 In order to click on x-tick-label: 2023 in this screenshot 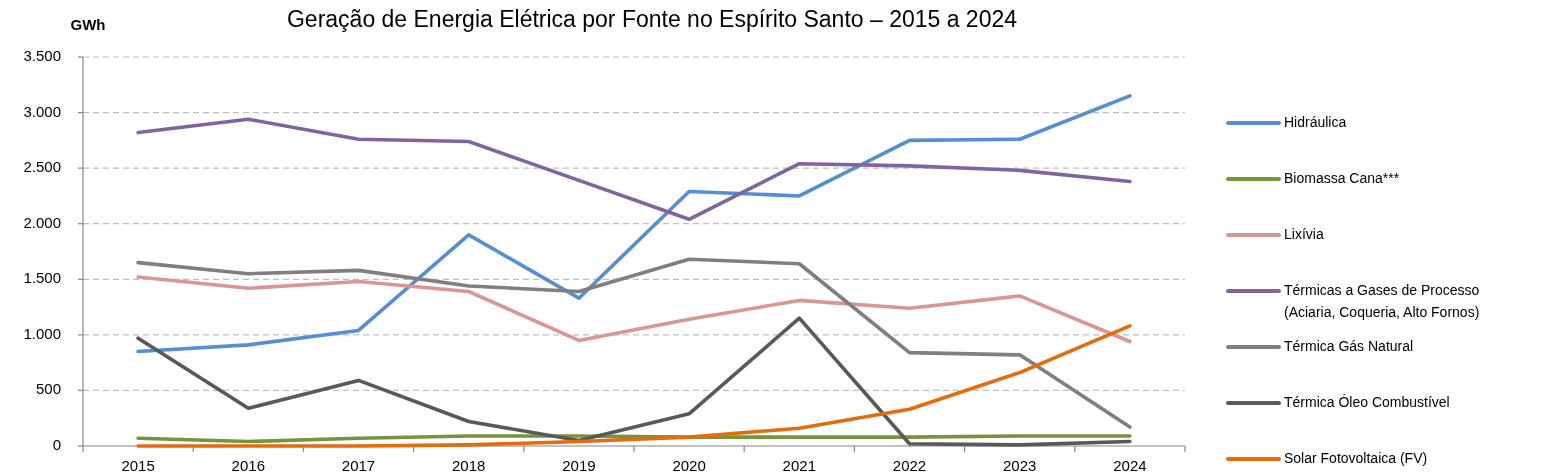, I will do `click(1020, 465)`.